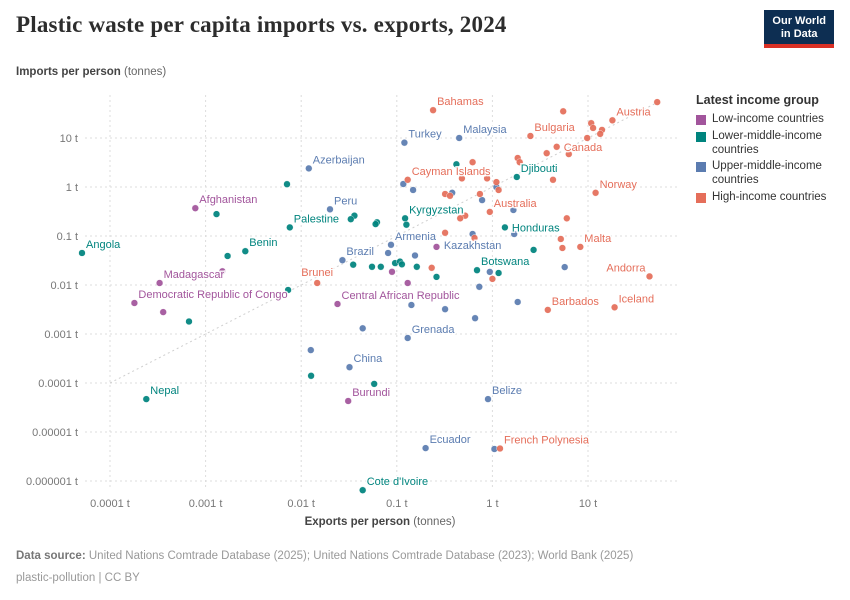 The height and width of the screenshot is (600, 850). Describe the element at coordinates (772, 144) in the screenshot. I see `legend-item: Lower-middle-income countries` at that location.